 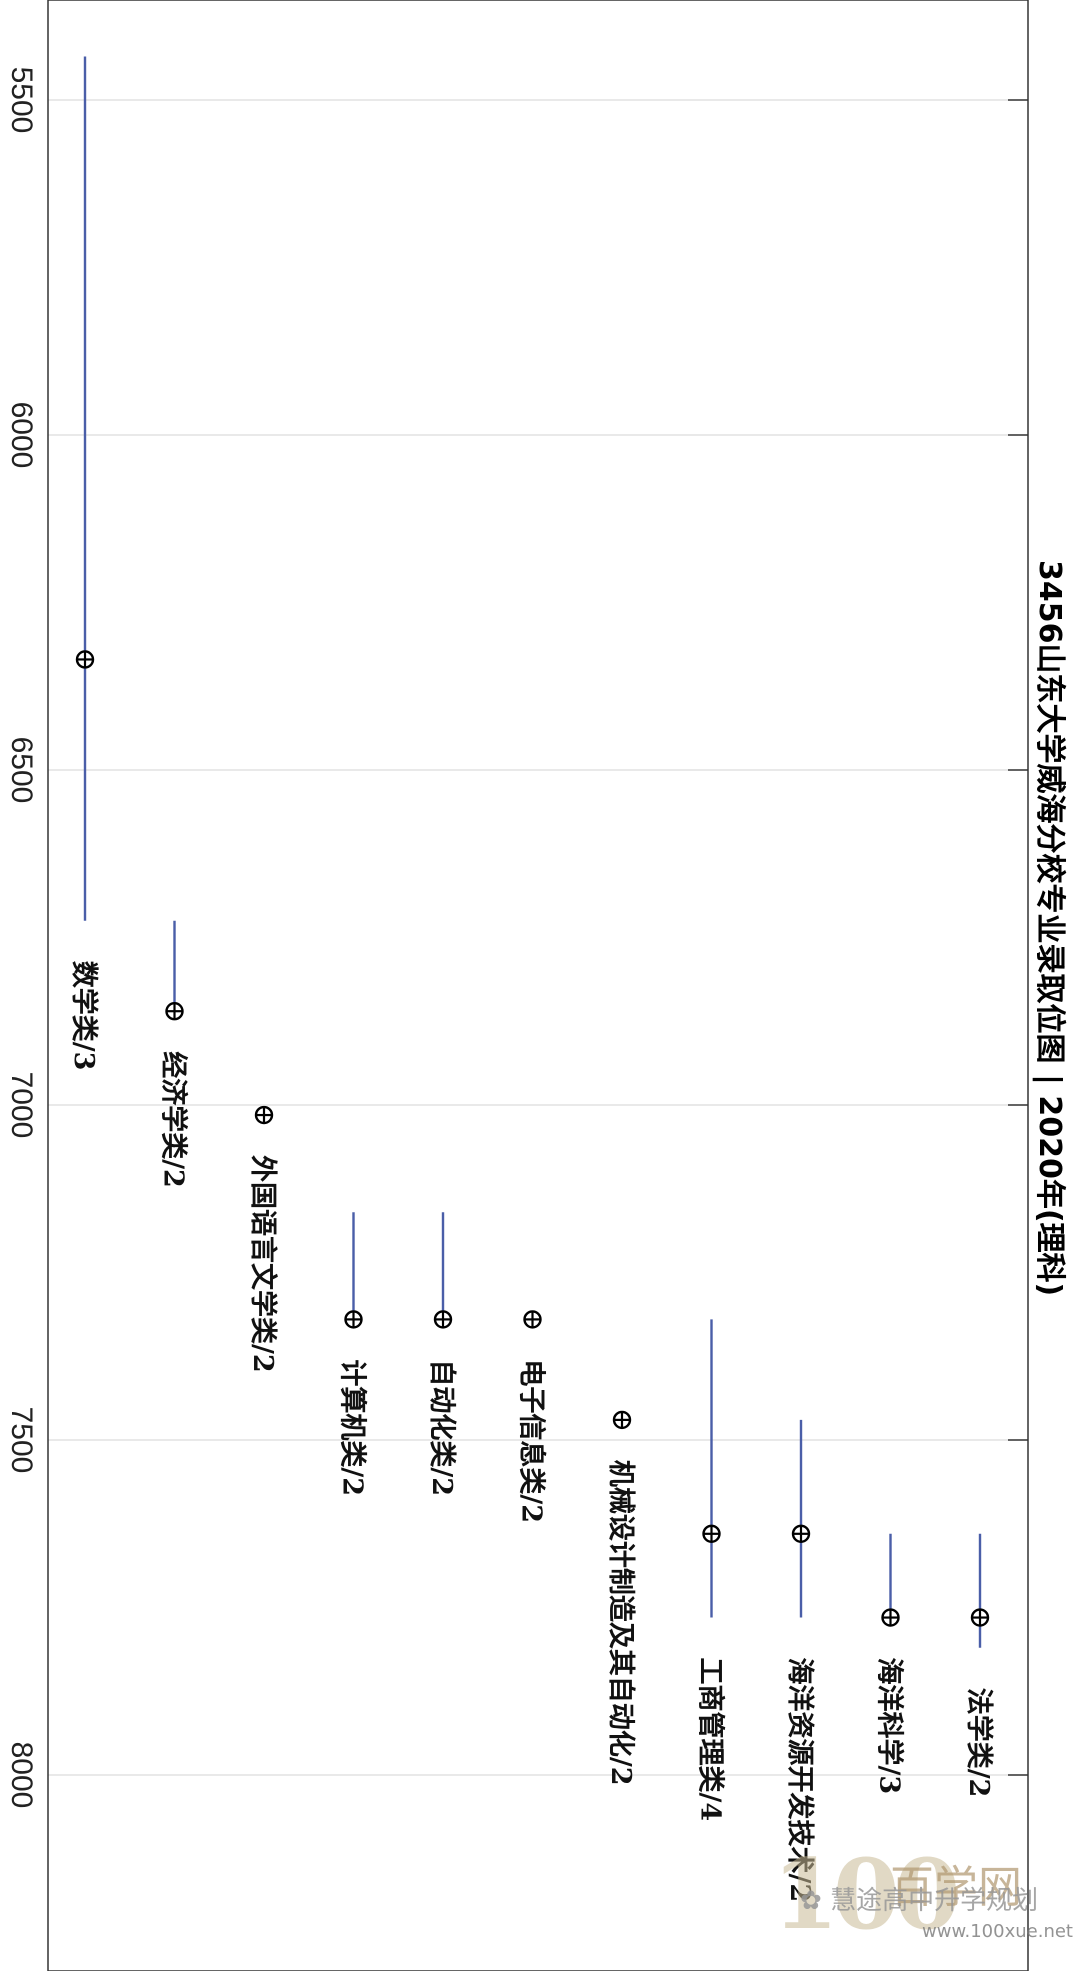 What do you see at coordinates (442, 1427) in the screenshot?
I see `category-label: 自动化类/2` at bounding box center [442, 1427].